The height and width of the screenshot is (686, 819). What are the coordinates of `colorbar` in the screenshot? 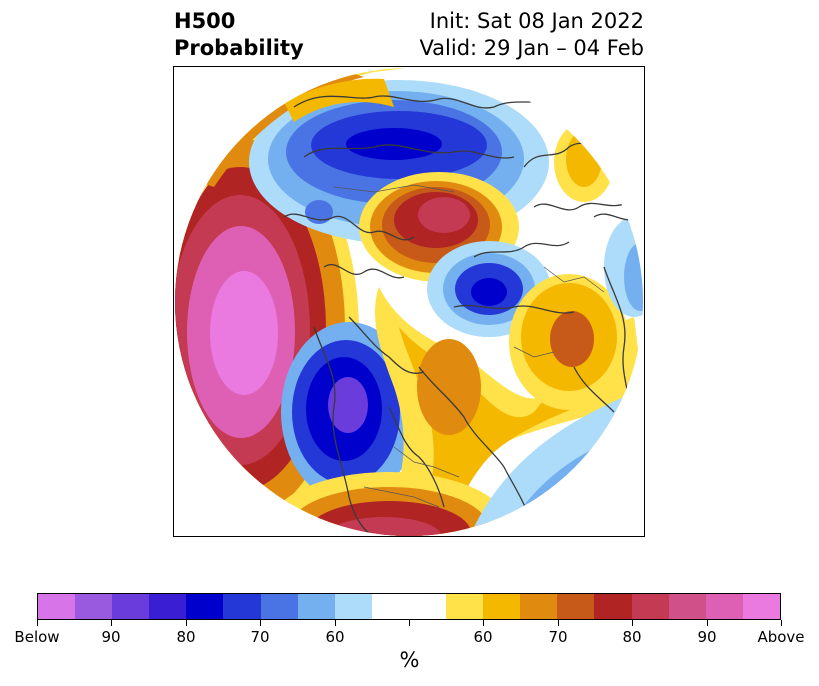 It's located at (409, 606).